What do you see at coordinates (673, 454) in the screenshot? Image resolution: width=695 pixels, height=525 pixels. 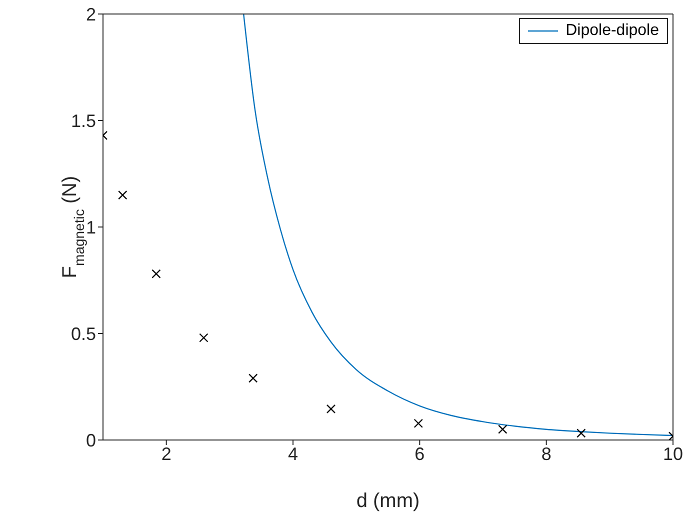 I see `x-tick-label: 10` at bounding box center [673, 454].